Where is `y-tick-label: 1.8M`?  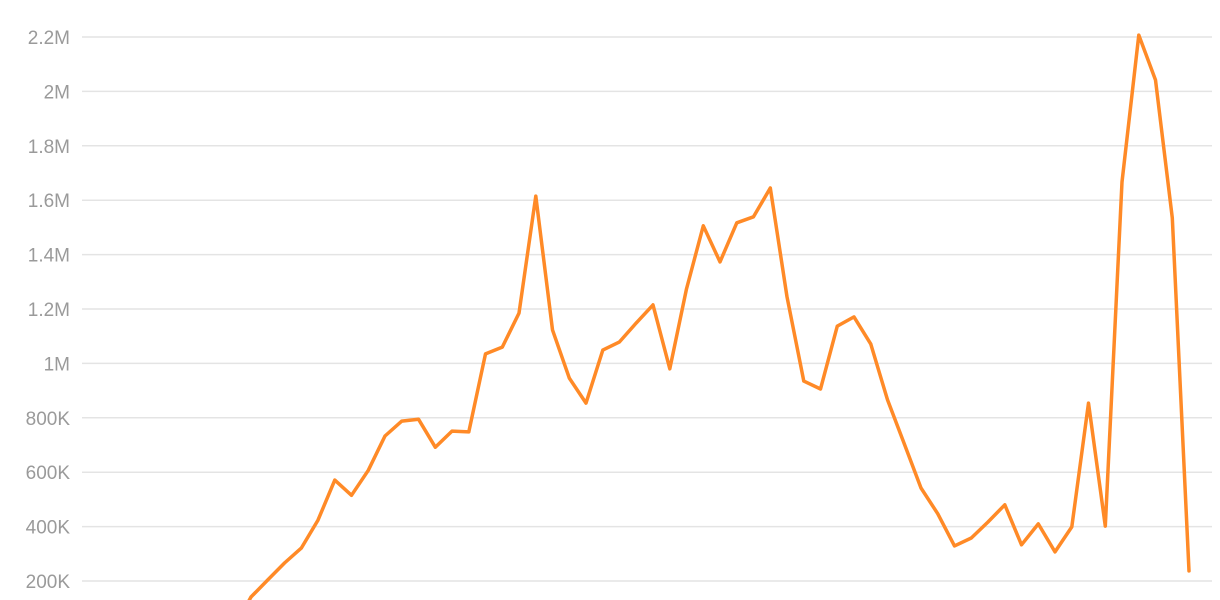 y-tick-label: 1.8M is located at coordinates (49, 147).